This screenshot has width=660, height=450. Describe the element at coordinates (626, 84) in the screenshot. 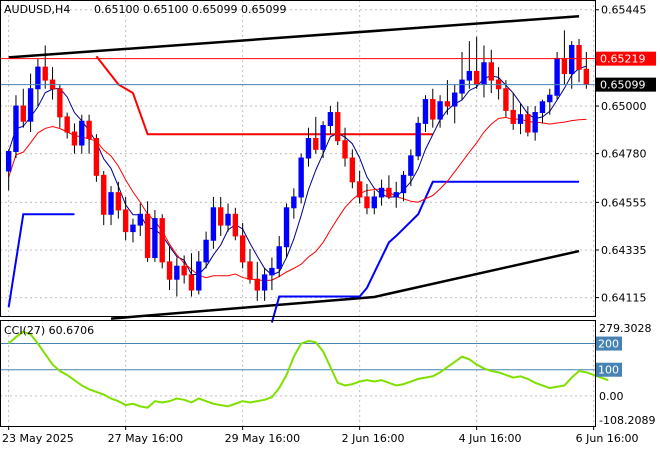

I see `last-price-label-bg` at that location.